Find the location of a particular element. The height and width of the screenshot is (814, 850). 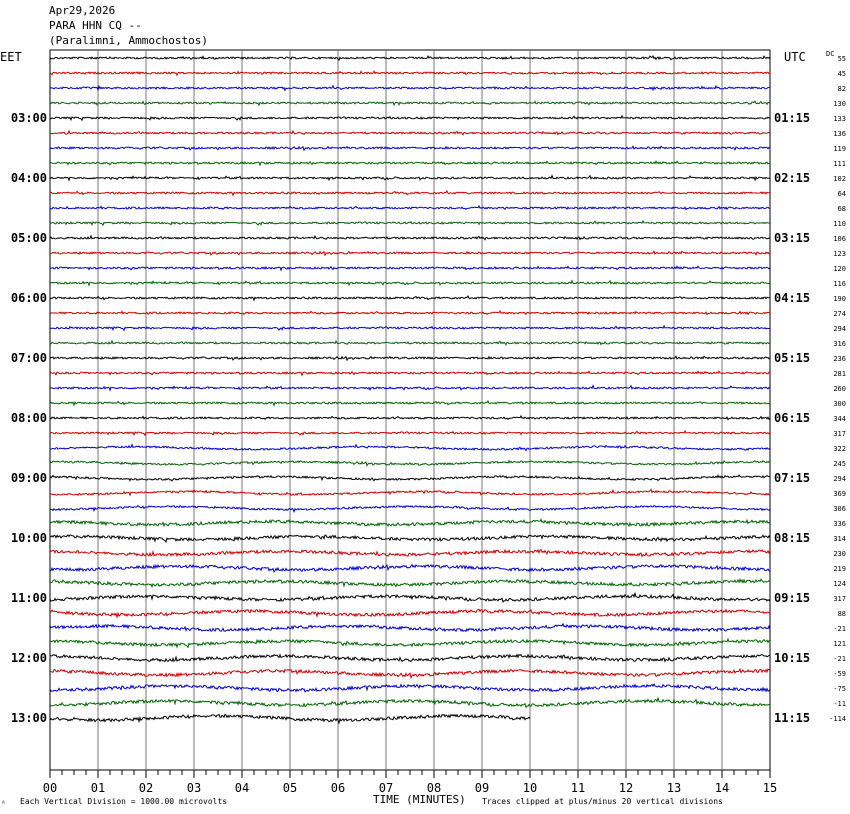

dc-offset-label: 314 is located at coordinates (839, 539).